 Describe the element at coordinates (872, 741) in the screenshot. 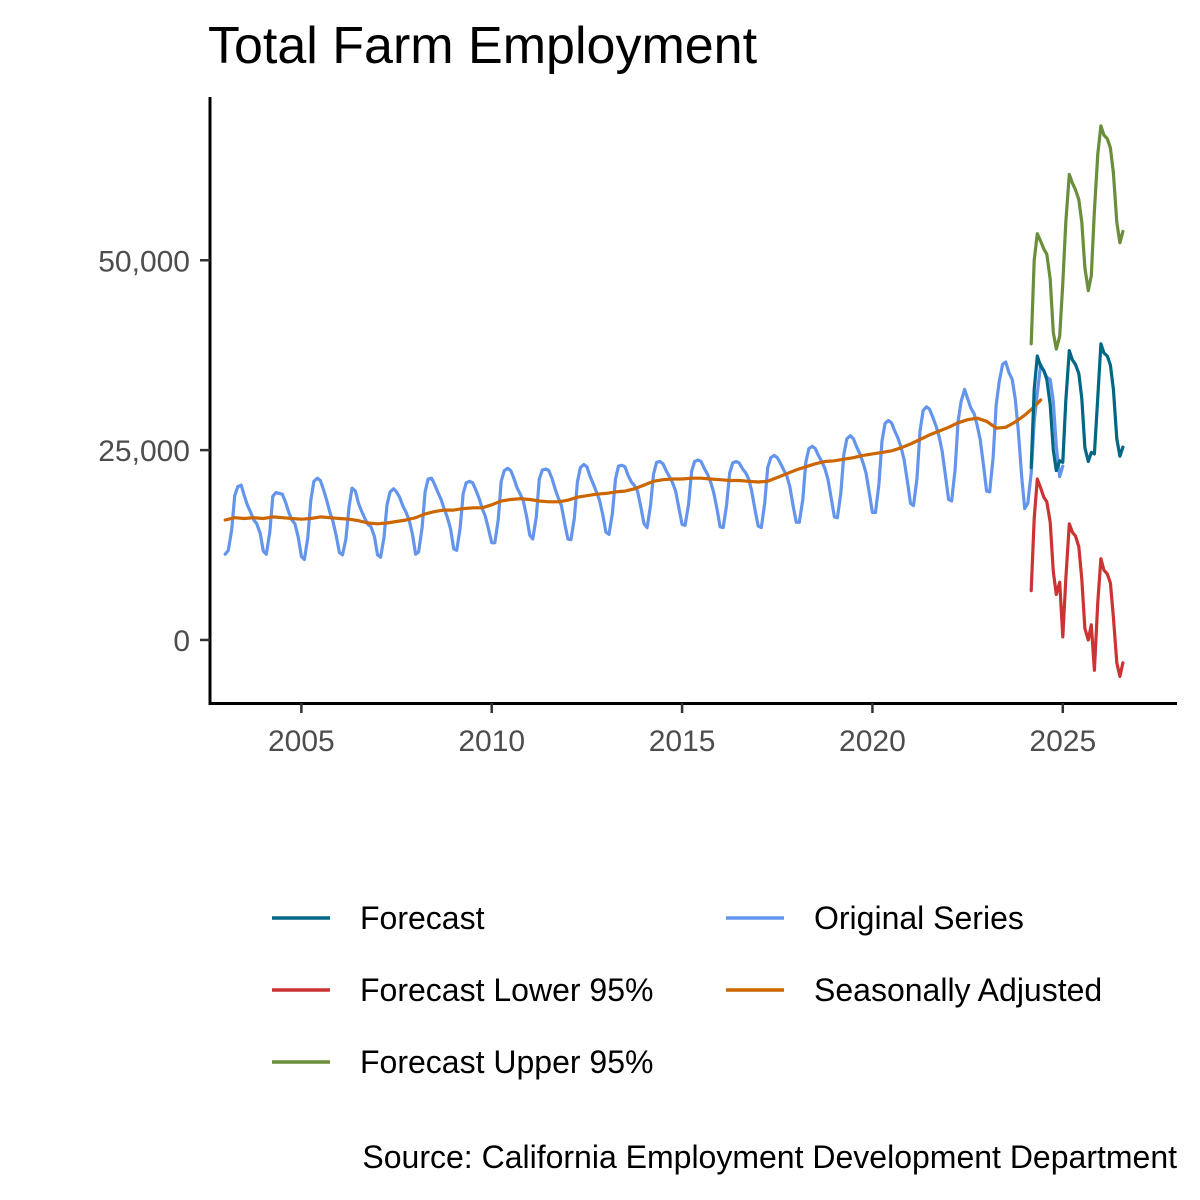

I see `x-tick-label: 2020` at that location.